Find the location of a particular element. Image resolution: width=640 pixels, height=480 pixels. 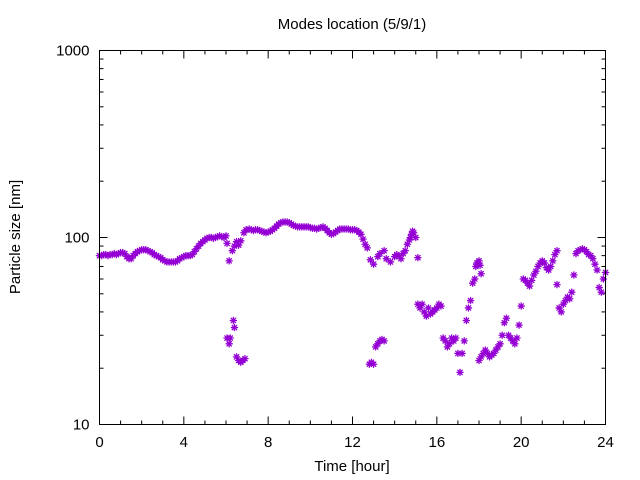

x-tick-label: 0 is located at coordinates (99, 442).